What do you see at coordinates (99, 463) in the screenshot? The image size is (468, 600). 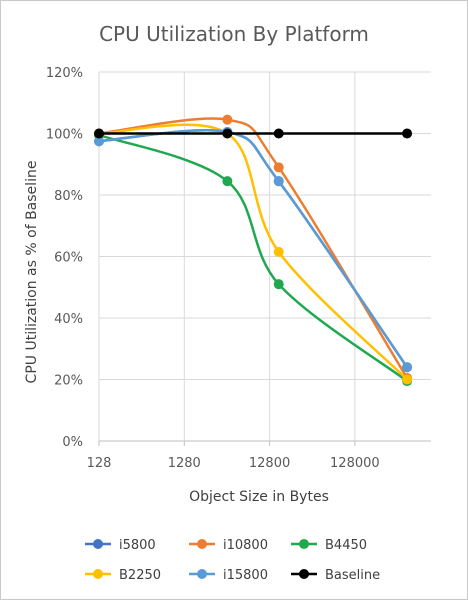 I see `x-tick-label: 128` at bounding box center [99, 463].